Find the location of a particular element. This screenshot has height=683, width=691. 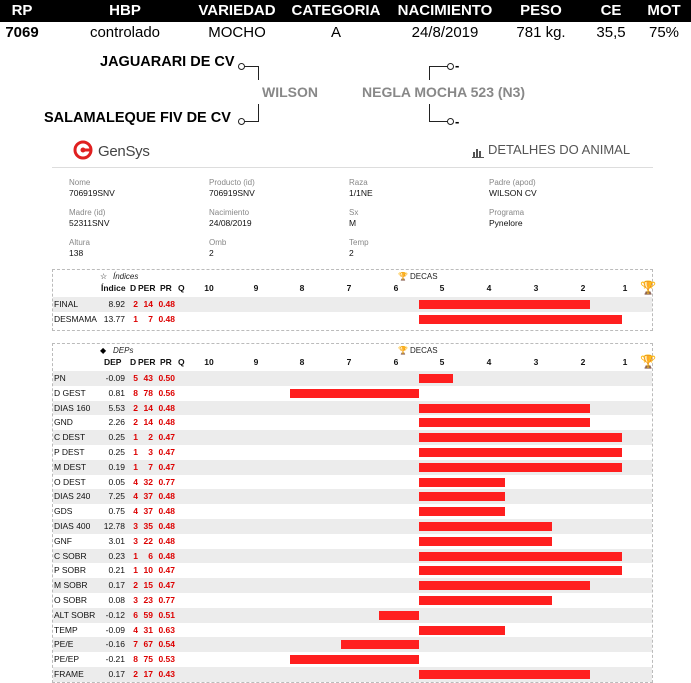

row-label: PE/EP is located at coordinates (67, 659).